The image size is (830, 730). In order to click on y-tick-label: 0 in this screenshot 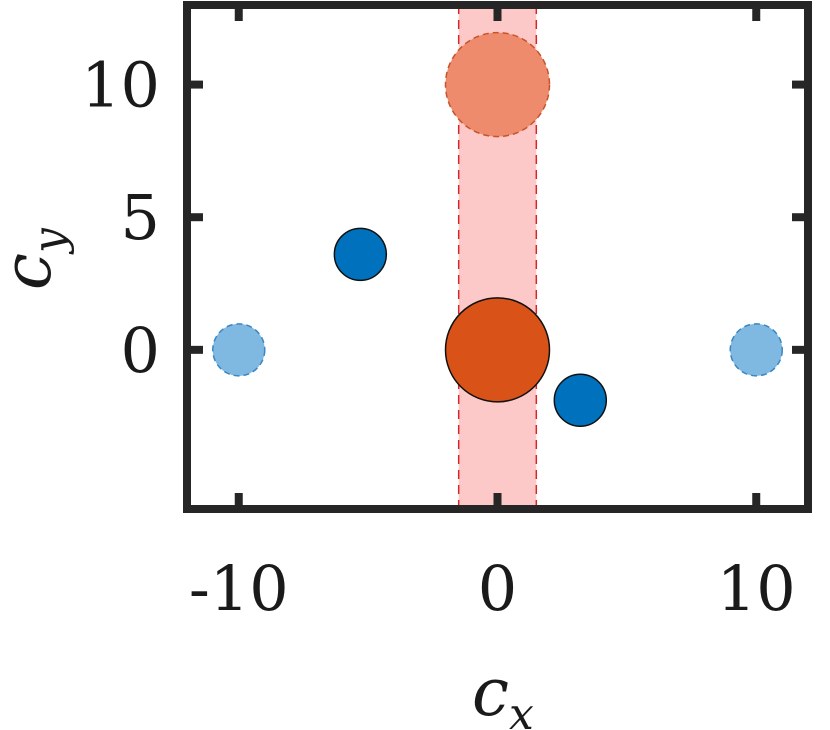, I will do `click(140, 350)`.